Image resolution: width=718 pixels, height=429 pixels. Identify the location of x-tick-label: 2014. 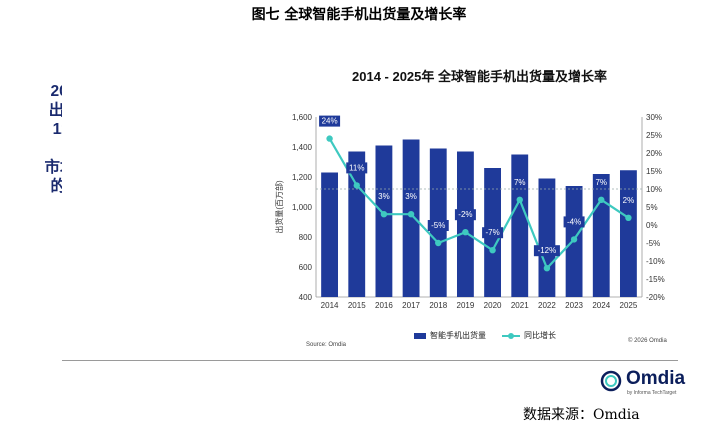
(330, 305).